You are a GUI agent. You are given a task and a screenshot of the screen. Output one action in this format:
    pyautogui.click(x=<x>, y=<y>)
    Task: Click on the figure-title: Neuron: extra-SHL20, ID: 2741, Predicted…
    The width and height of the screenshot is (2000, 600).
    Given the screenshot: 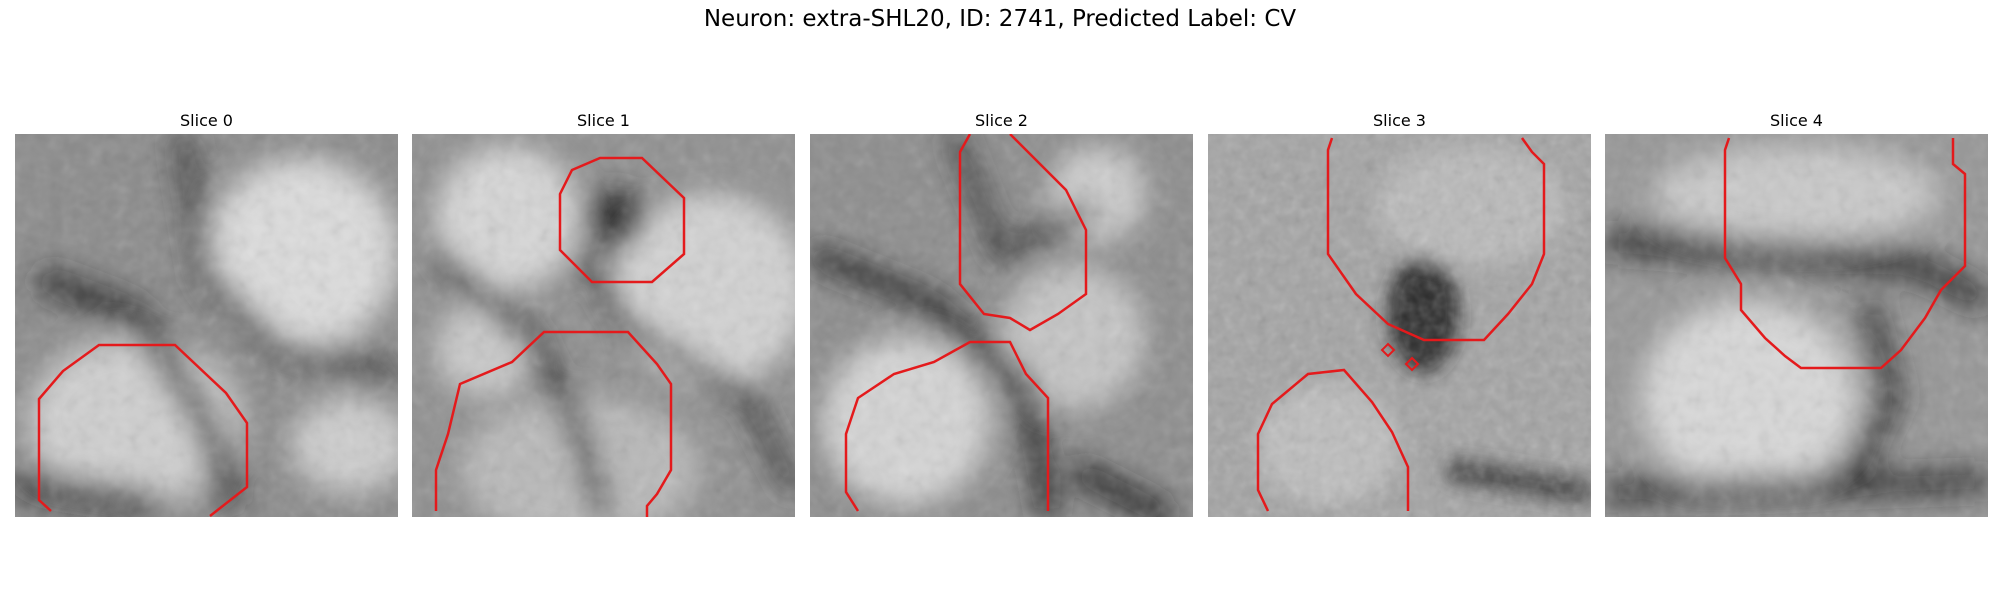 What is the action you would take?
    pyautogui.click(x=1000, y=19)
    